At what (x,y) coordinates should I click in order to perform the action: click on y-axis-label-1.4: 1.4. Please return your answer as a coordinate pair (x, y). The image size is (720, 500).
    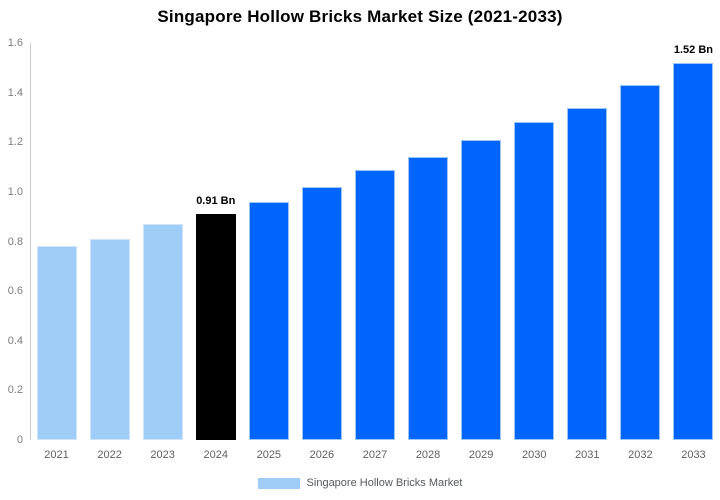
    Looking at the image, I should click on (15, 92).